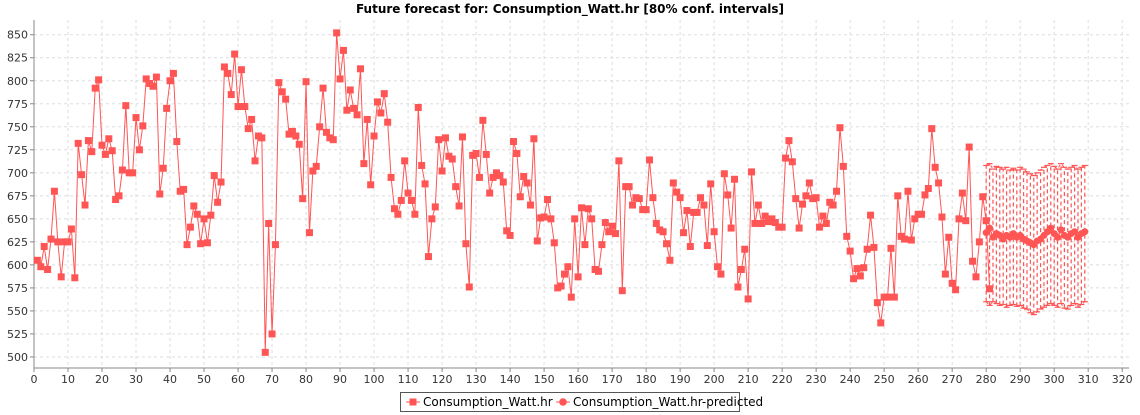 This screenshot has height=415, width=1140. What do you see at coordinates (646, 379) in the screenshot?
I see `x-tick-label: 180` at bounding box center [646, 379].